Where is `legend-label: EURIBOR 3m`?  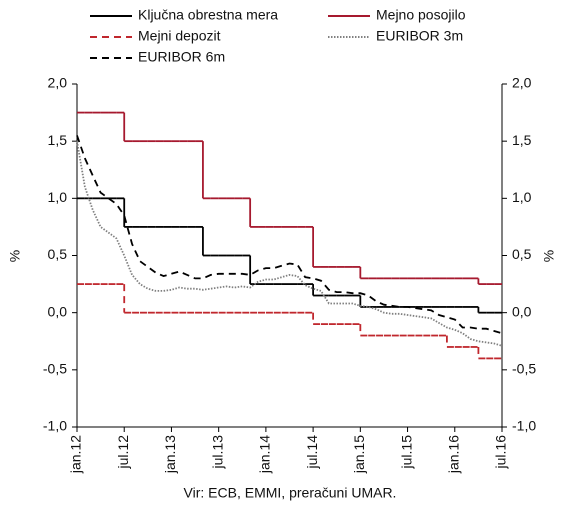 legend-label: EURIBOR 3m is located at coordinates (419, 36).